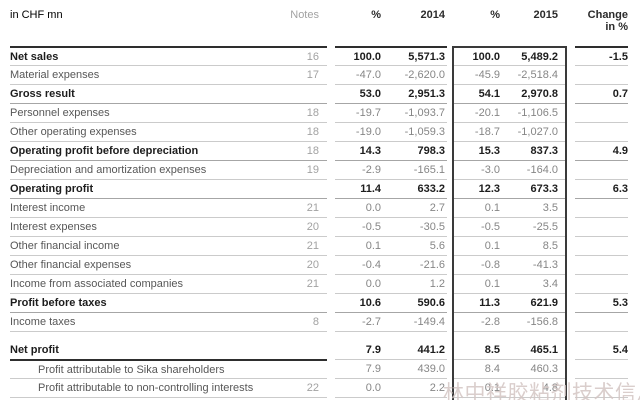  What do you see at coordinates (545, 265) in the screenshot?
I see `amount-2015-value: -41.3` at bounding box center [545, 265].